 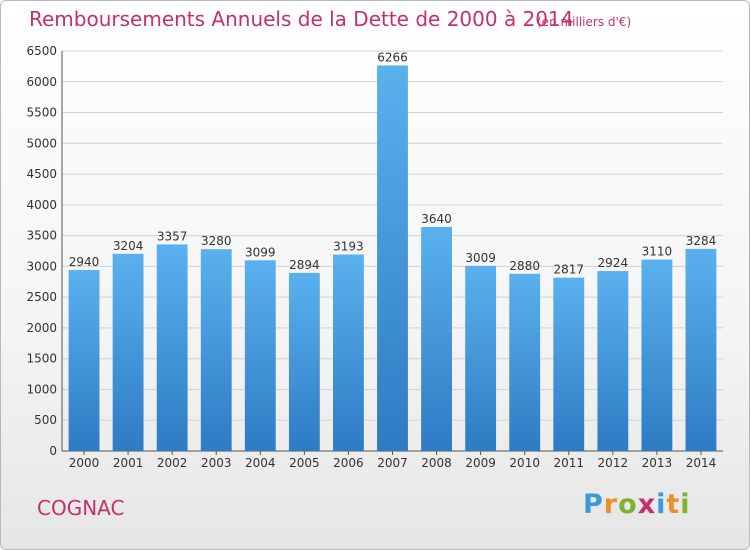 What do you see at coordinates (41, 113) in the screenshot?
I see `y-tick-label: 5500` at bounding box center [41, 113].